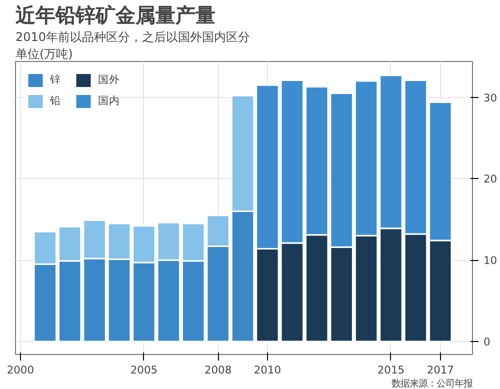 The height and width of the screenshot is (389, 500). Describe the element at coordinates (56, 80) in the screenshot. I see `legend-label: 锌` at that location.